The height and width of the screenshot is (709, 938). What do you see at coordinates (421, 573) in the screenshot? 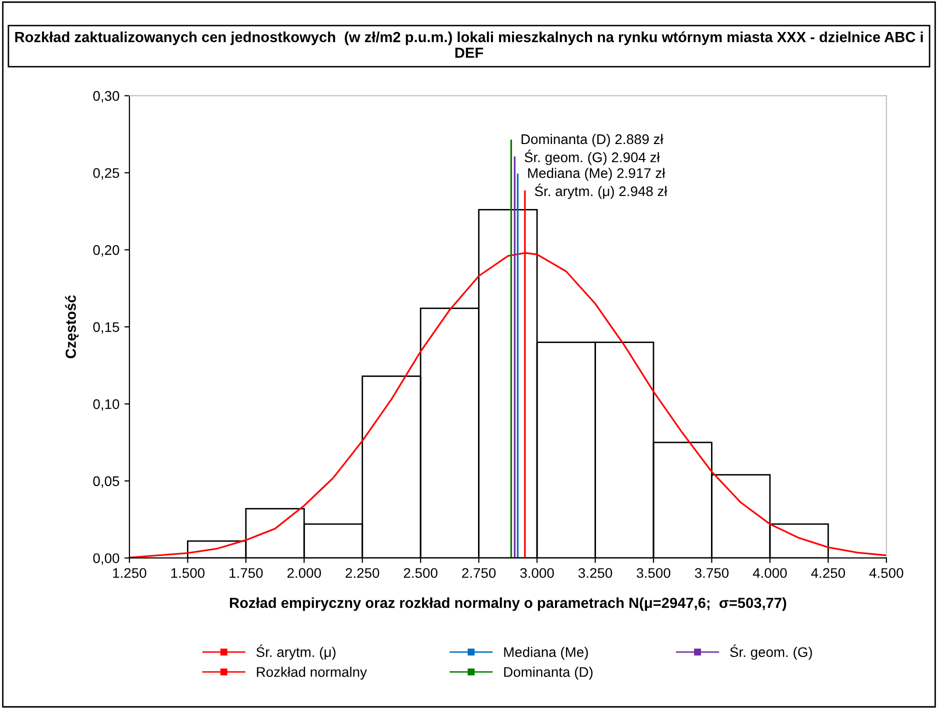
I see `x-tick-label: 2.500` at bounding box center [421, 573].